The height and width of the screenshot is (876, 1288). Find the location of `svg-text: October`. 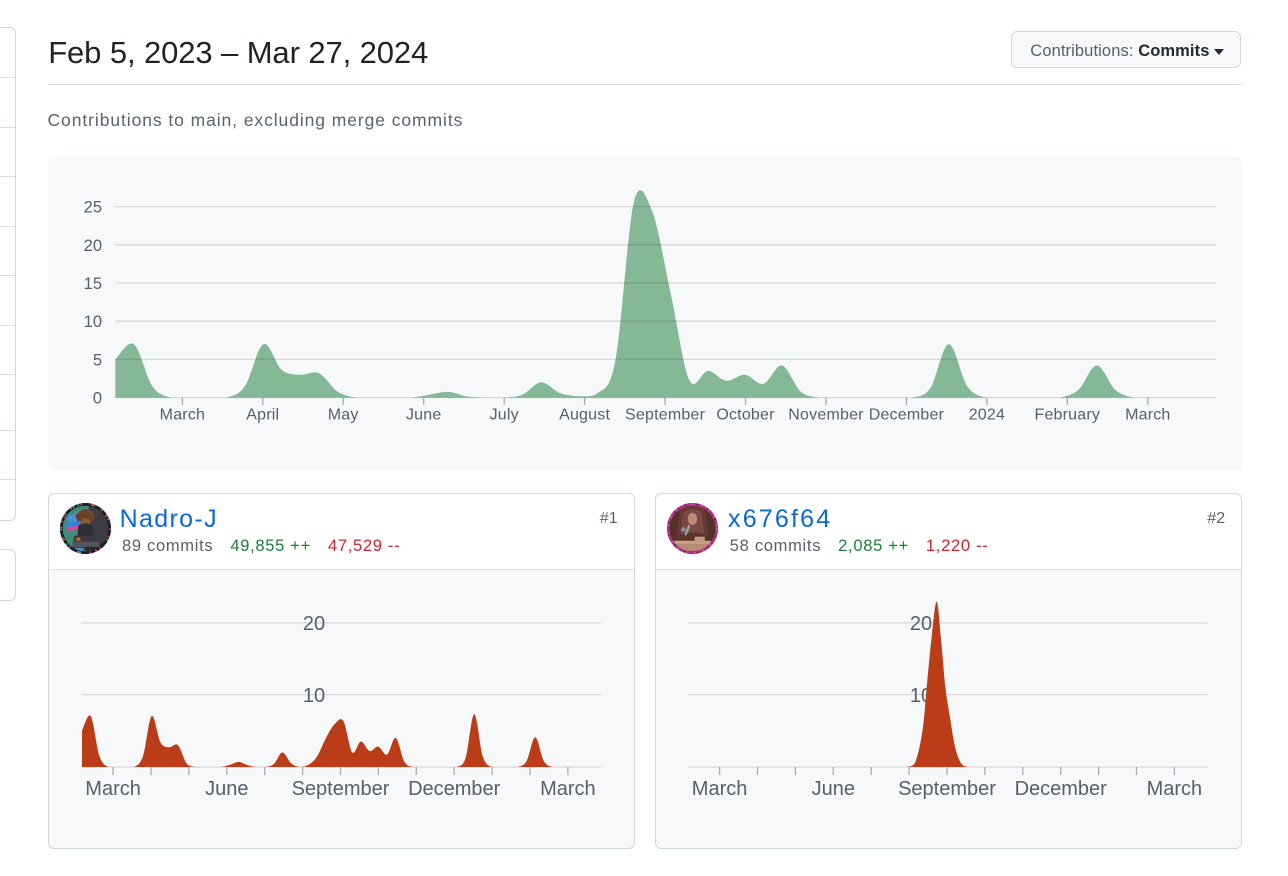

svg-text: October is located at coordinates (745, 414).